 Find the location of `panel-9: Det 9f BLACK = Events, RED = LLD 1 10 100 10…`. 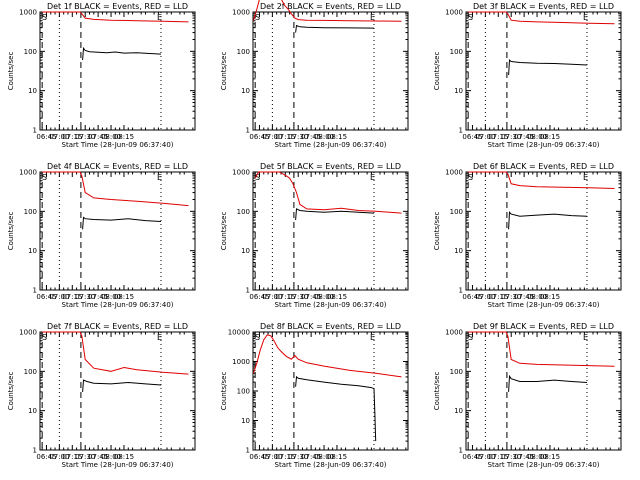

panel-9: Det 9f BLACK = Events, RED = LLD 1 10 100 10… is located at coordinates (527, 395).